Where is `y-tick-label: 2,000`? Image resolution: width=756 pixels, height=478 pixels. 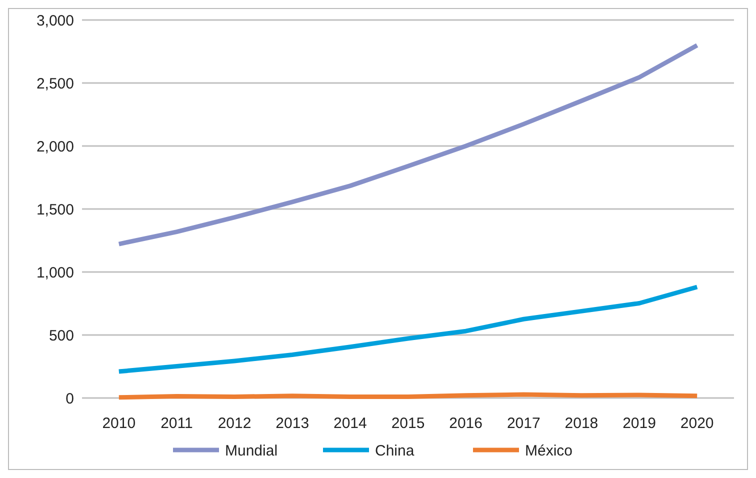
y-tick-label: 2,000 is located at coordinates (55, 147).